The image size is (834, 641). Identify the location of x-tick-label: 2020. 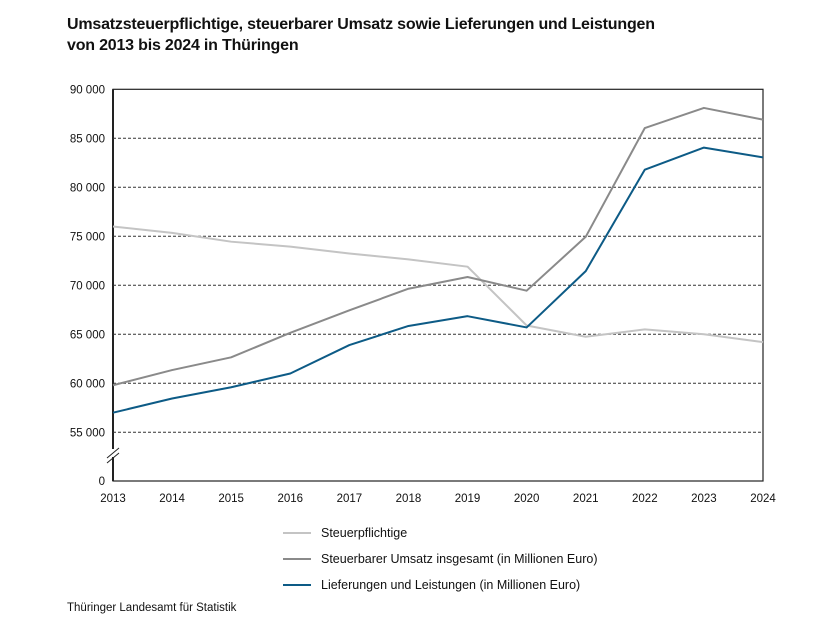
(527, 499).